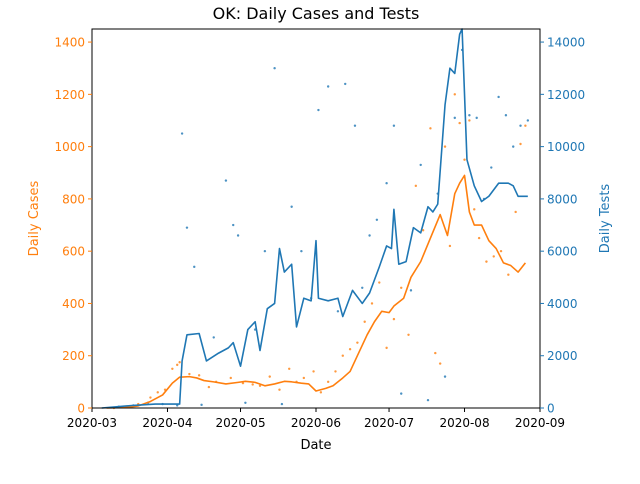 Image resolution: width=640 pixels, height=484 pixels. What do you see at coordinates (73, 199) in the screenshot?
I see `y-left-tick-label: 800` at bounding box center [73, 199].